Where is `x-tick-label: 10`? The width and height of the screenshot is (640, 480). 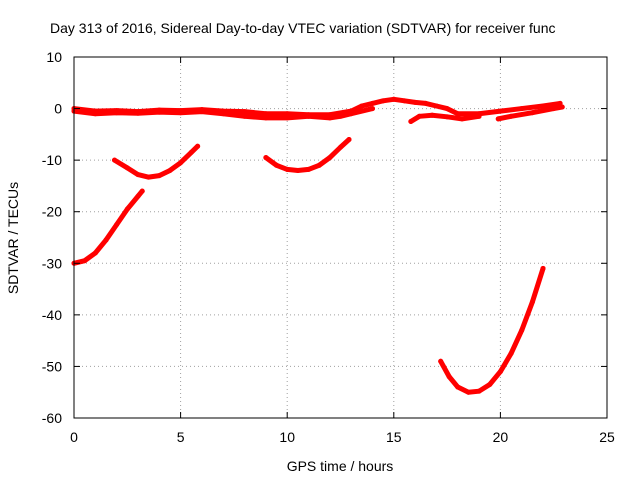 x-tick-label: 10 is located at coordinates (287, 437).